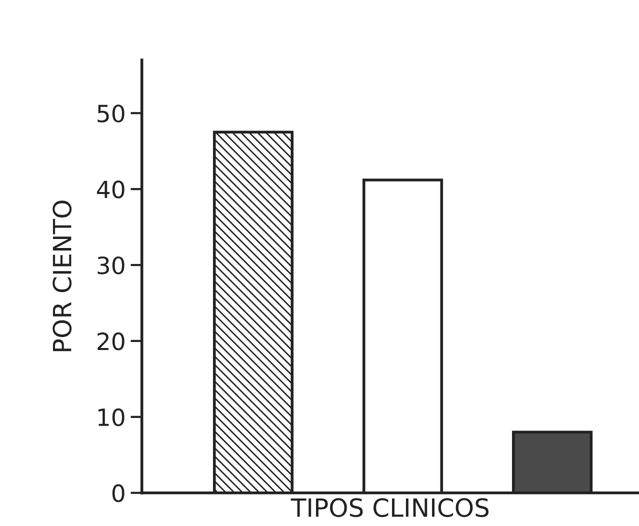 The image size is (639, 526). Describe the element at coordinates (62, 276) in the screenshot. I see `y-axis-title: POR CIENTO` at that location.